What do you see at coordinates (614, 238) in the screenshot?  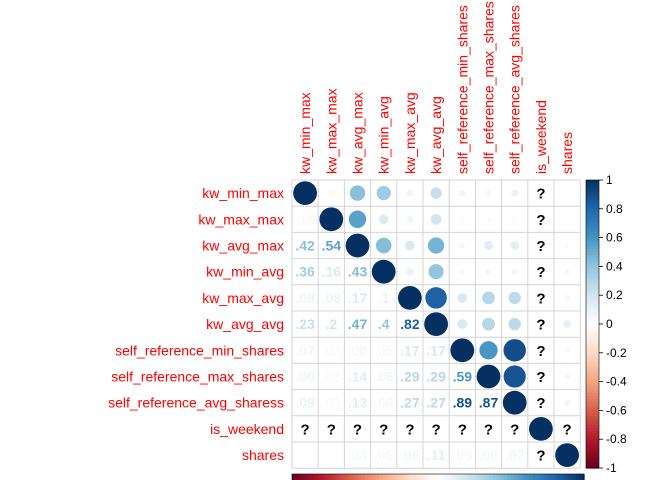 I see `colorbar-tick-label: 0.6` at bounding box center [614, 238].